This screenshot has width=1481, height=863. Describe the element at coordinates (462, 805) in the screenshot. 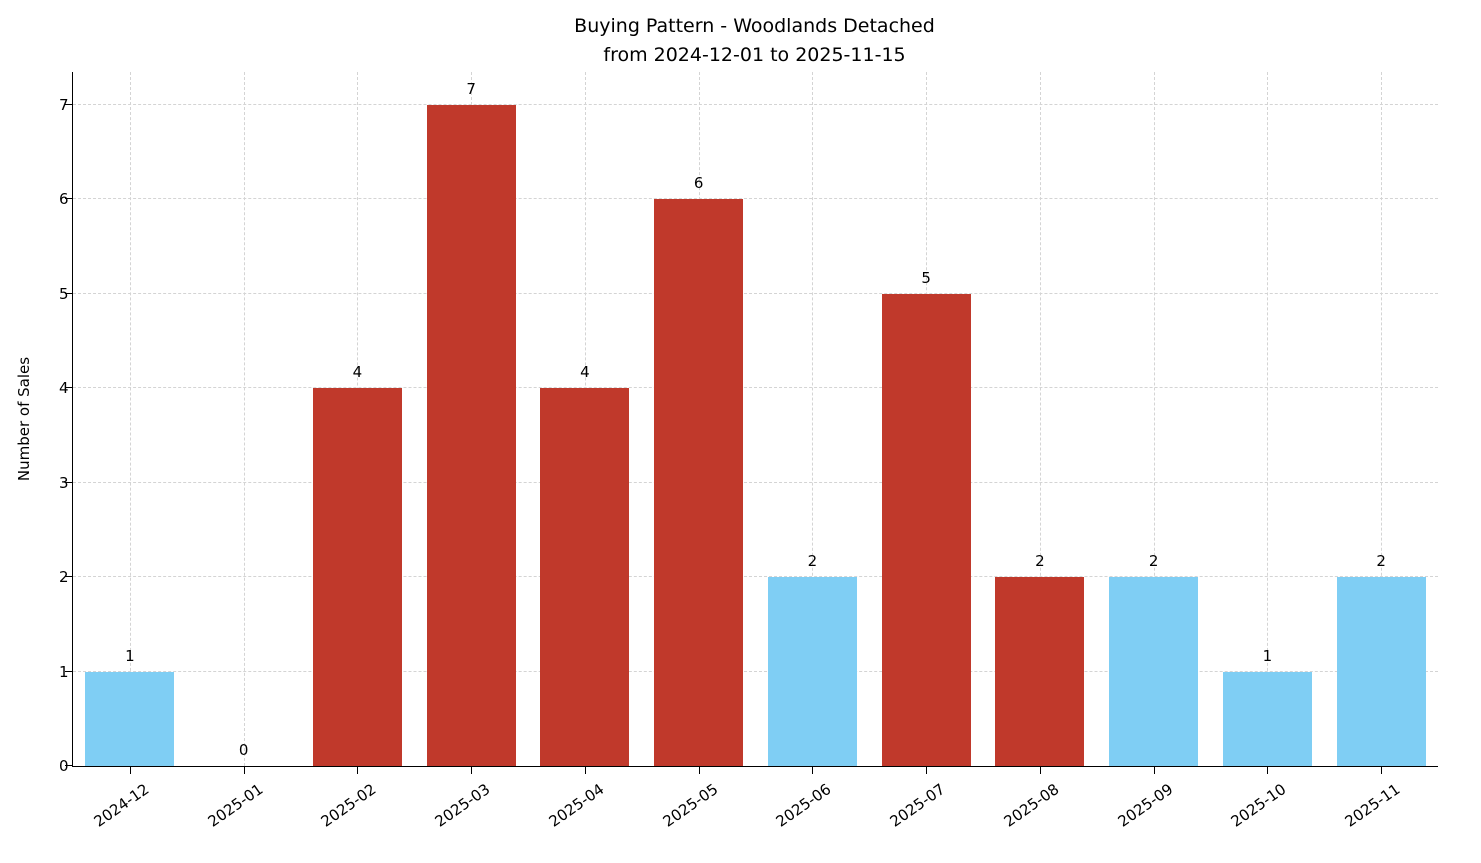

I see `x-tick-label: 2025-03` at that location.